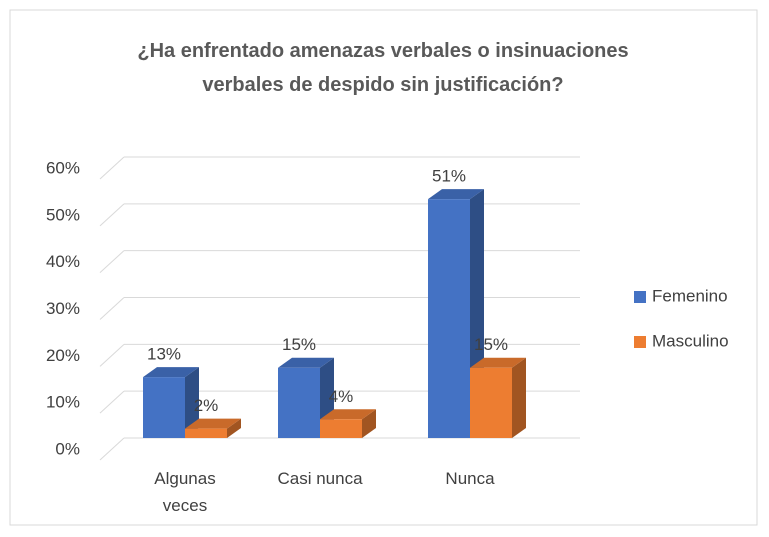  I want to click on y-tick-label: 0%, so click(67, 448).